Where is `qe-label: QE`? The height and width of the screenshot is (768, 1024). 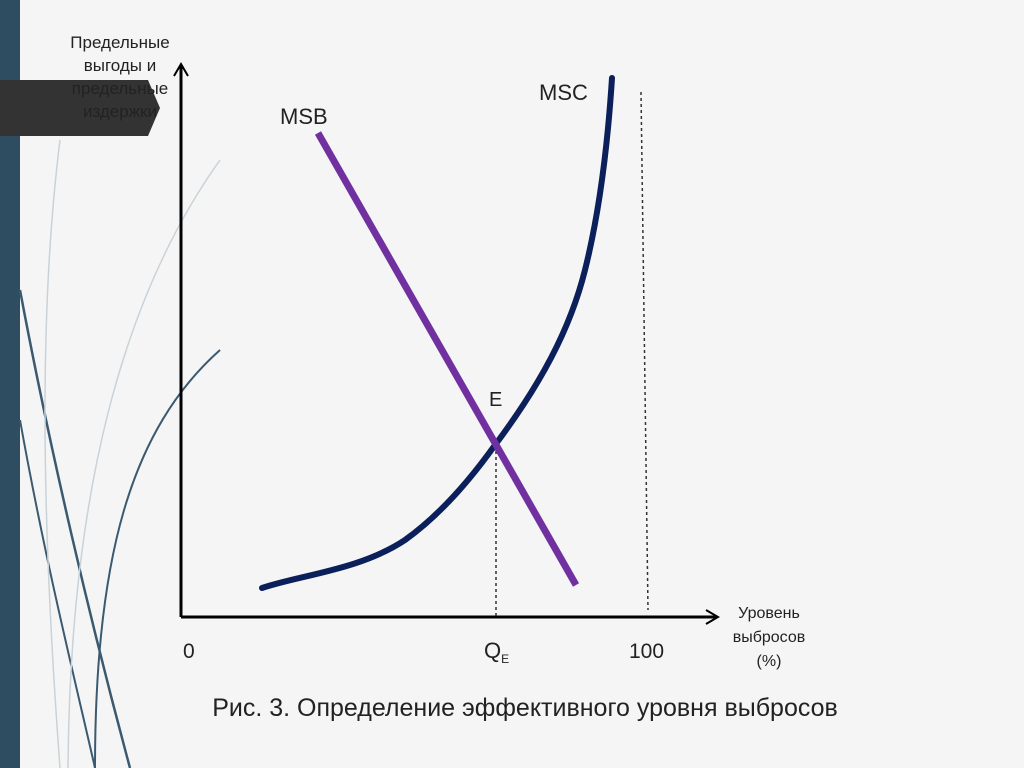
qe-label: QE is located at coordinates (496, 652).